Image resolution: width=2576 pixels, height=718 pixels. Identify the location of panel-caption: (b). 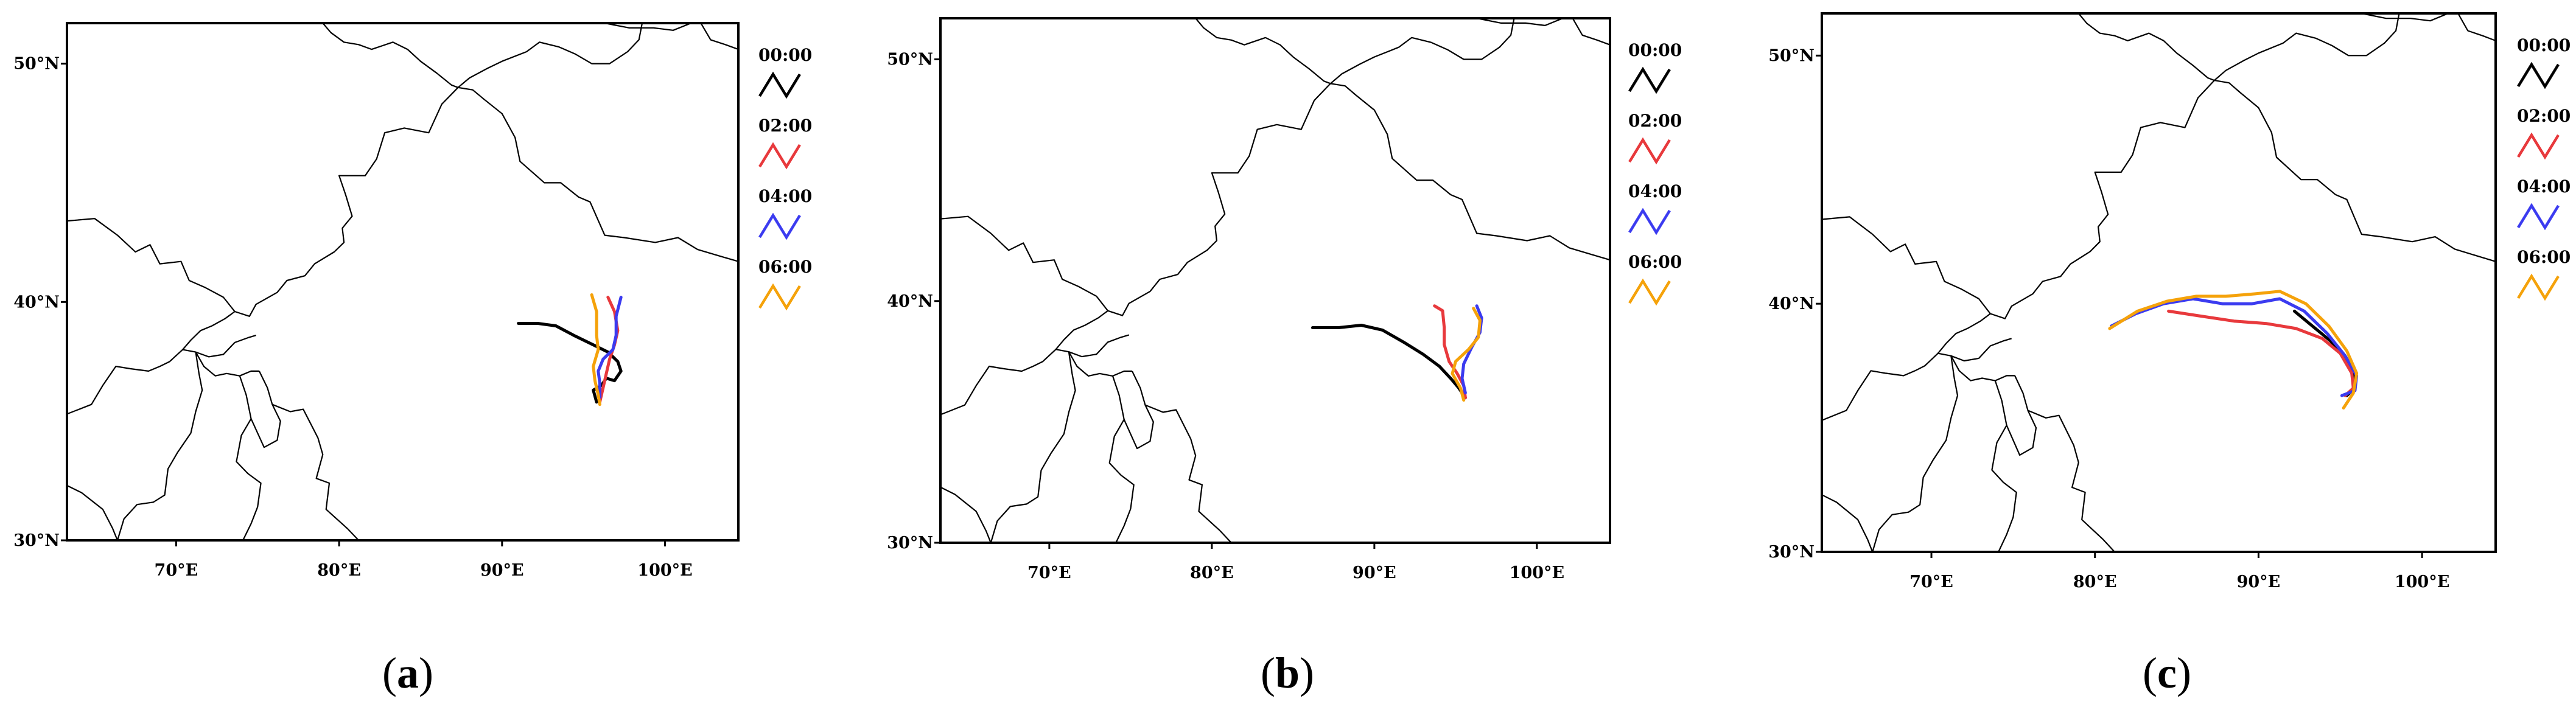
(1288, 673).